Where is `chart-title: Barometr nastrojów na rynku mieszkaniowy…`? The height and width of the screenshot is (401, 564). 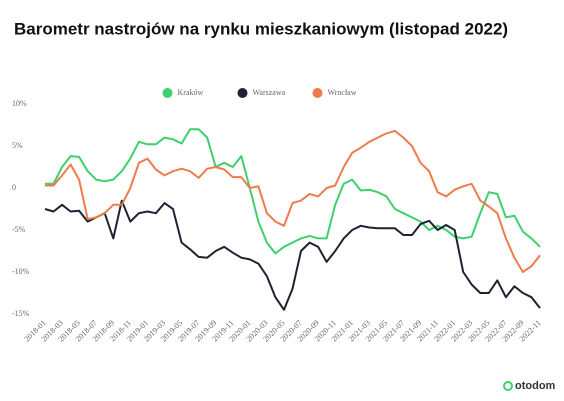
chart-title: Barometr nastrojów na rynku mieszkaniowy… is located at coordinates (261, 28).